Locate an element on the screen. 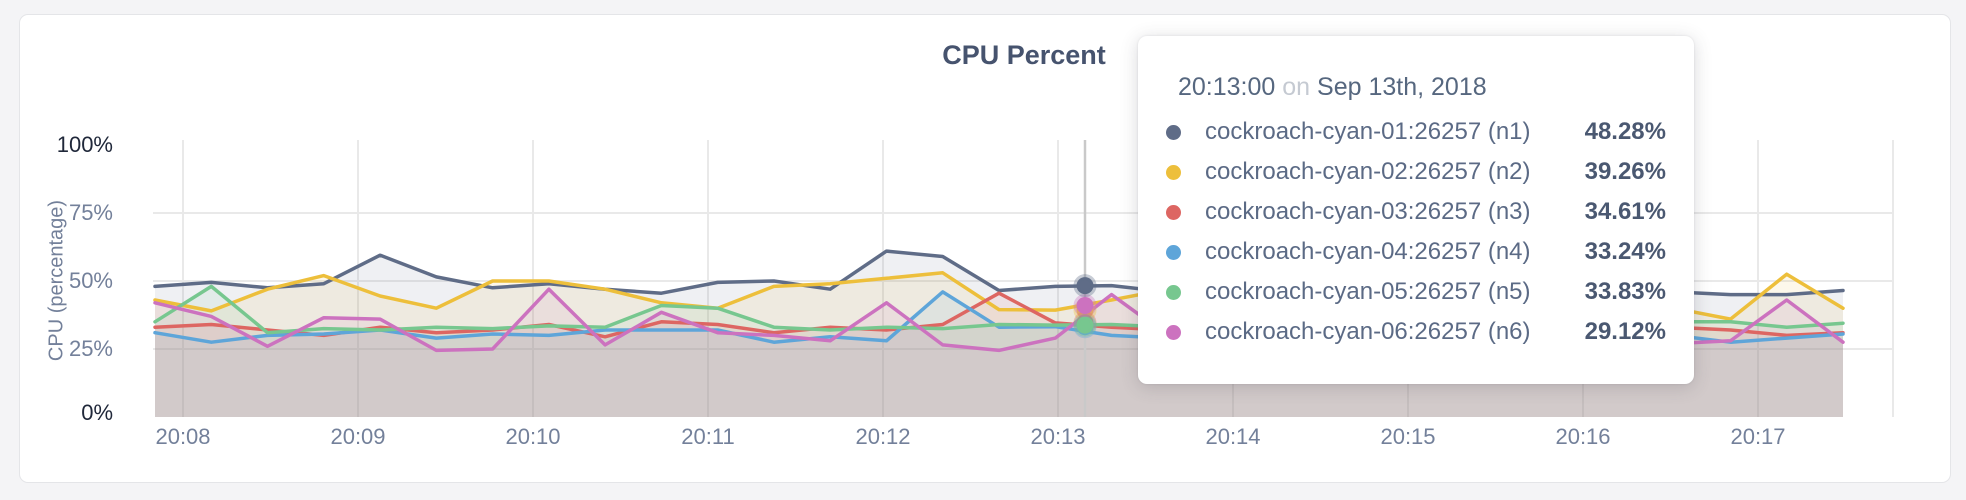 This screenshot has width=1966, height=500. series-value: 33.24% is located at coordinates (1625, 251).